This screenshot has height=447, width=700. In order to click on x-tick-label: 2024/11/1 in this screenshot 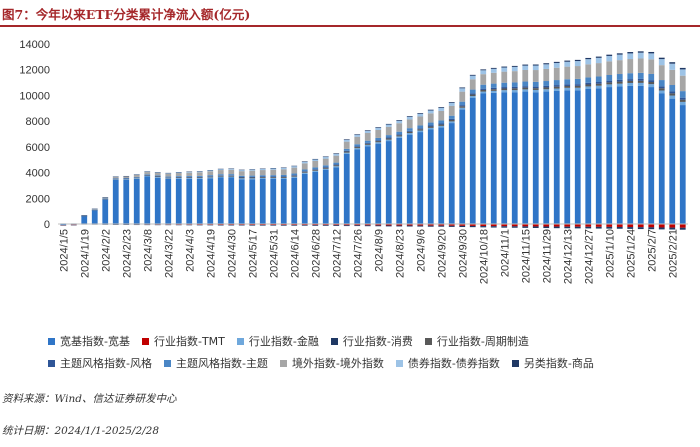, I will do `click(505, 253)`.